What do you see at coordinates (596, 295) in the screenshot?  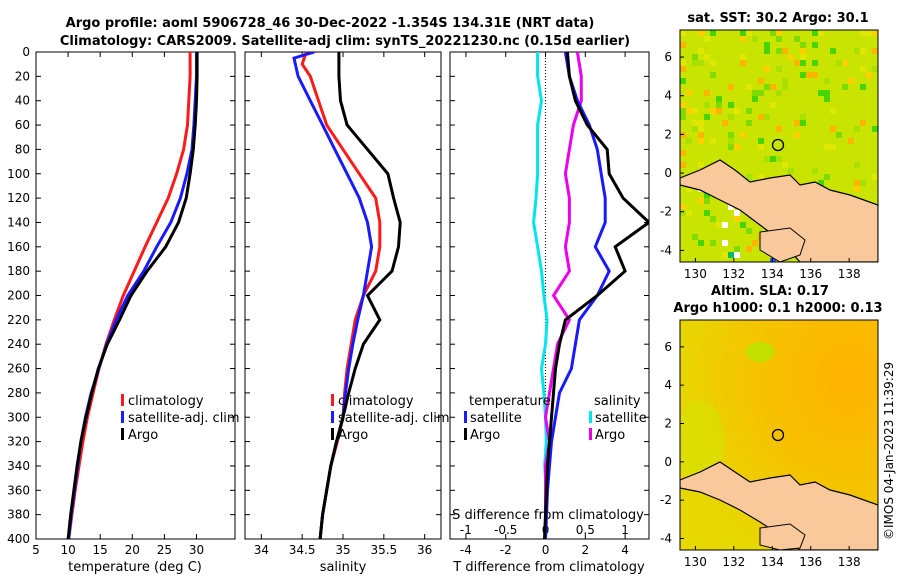 I see `t-diff-argo-line` at bounding box center [596, 295].